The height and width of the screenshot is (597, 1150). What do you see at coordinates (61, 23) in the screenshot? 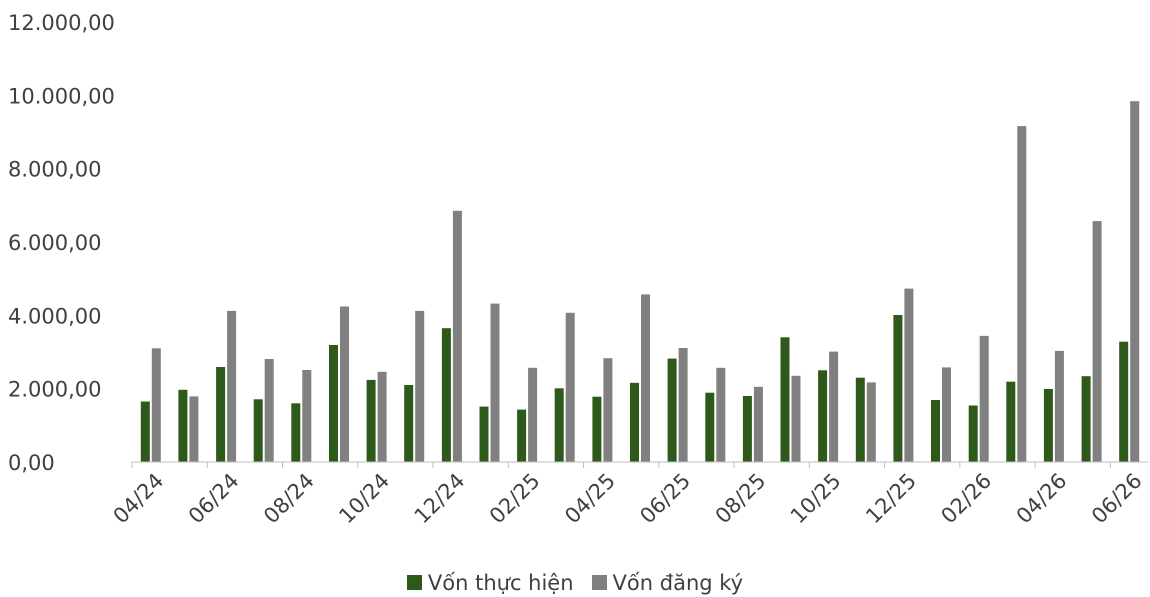
I see `y-tick-label: 12.000,00` at bounding box center [61, 23].